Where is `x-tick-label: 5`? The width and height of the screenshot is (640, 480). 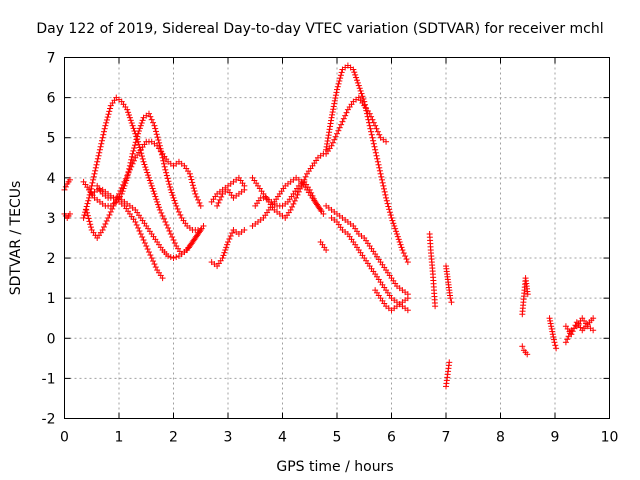
x-tick-label: 5 is located at coordinates (337, 438).